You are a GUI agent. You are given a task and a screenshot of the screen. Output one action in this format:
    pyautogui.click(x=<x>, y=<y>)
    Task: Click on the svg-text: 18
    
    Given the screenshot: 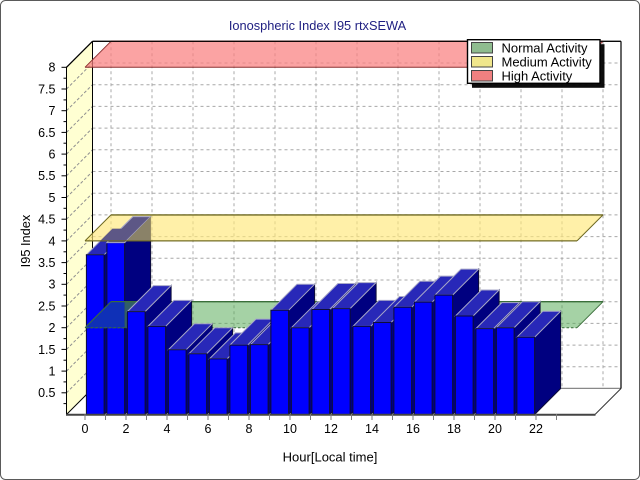 What is the action you would take?
    pyautogui.click(x=454, y=429)
    